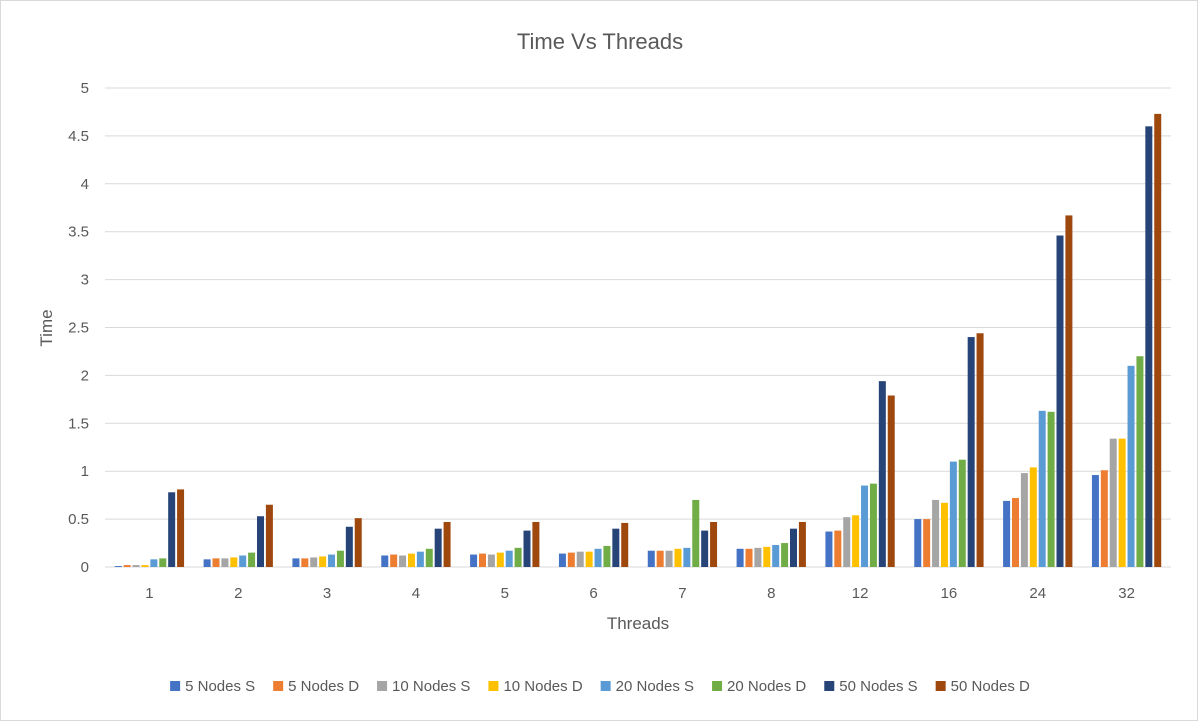 The height and width of the screenshot is (722, 1198). What do you see at coordinates (600, 41) in the screenshot?
I see `chart-title: Time Vs Threads` at bounding box center [600, 41].